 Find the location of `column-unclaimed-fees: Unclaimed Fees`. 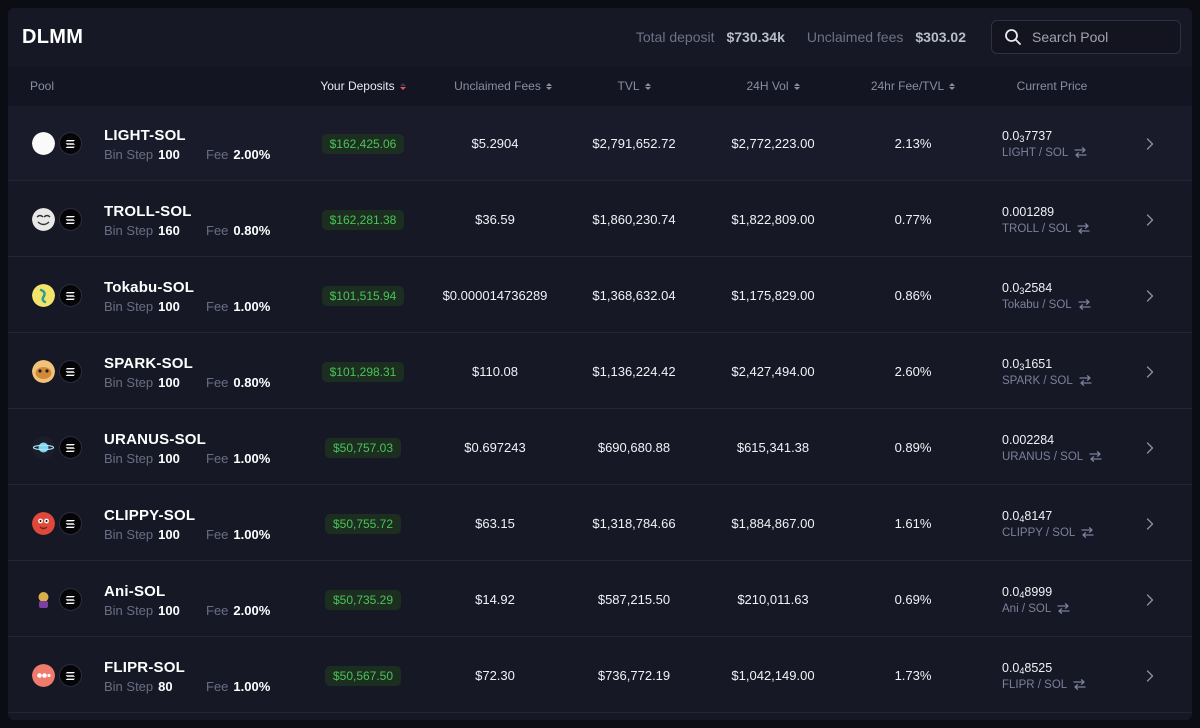

column-unclaimed-fees: Unclaimed Fees is located at coordinates (503, 86).